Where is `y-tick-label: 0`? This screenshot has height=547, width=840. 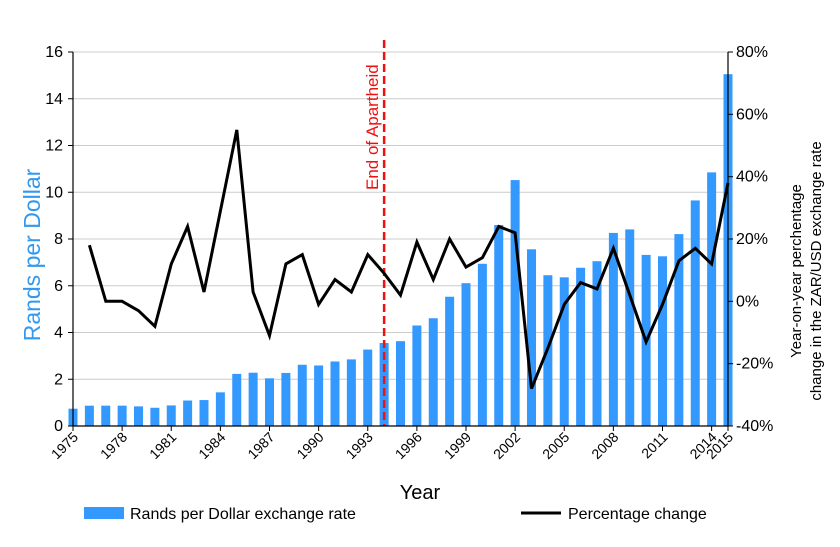 y-tick-label: 0 is located at coordinates (58, 426).